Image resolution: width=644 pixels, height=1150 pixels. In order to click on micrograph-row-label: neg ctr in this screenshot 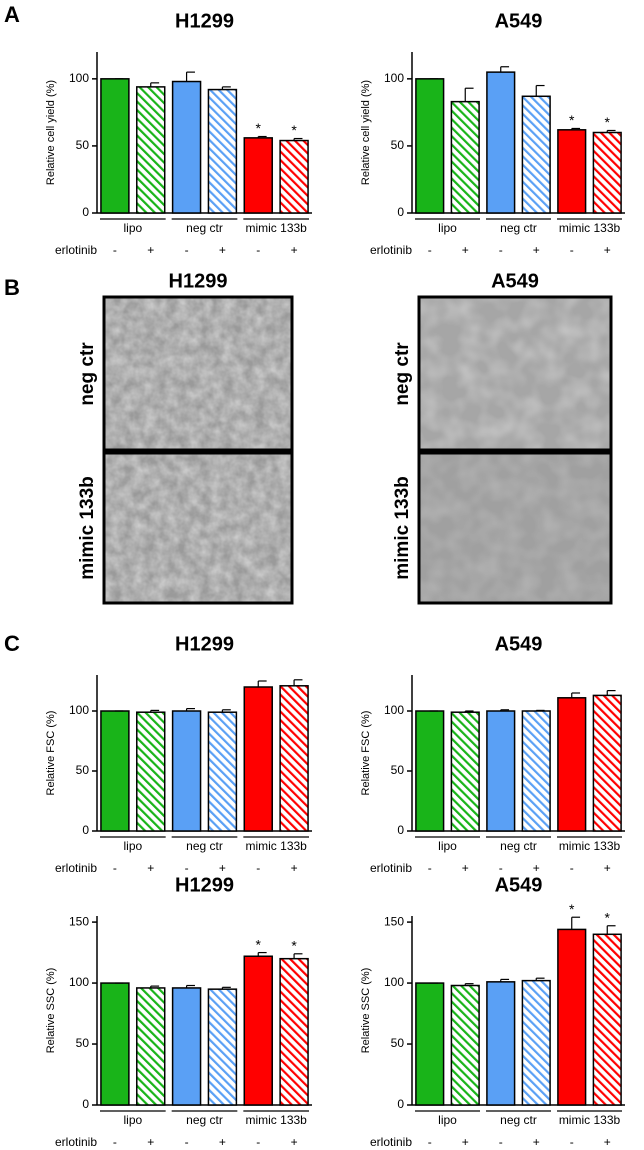, I will do `click(87, 374)`.